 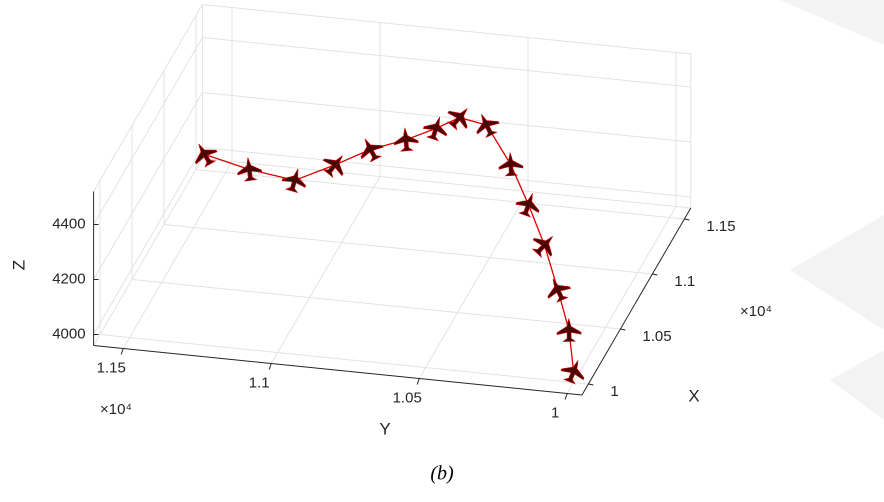 What do you see at coordinates (756, 311) in the screenshot?
I see `x-exponent-label: ×10⁴` at bounding box center [756, 311].